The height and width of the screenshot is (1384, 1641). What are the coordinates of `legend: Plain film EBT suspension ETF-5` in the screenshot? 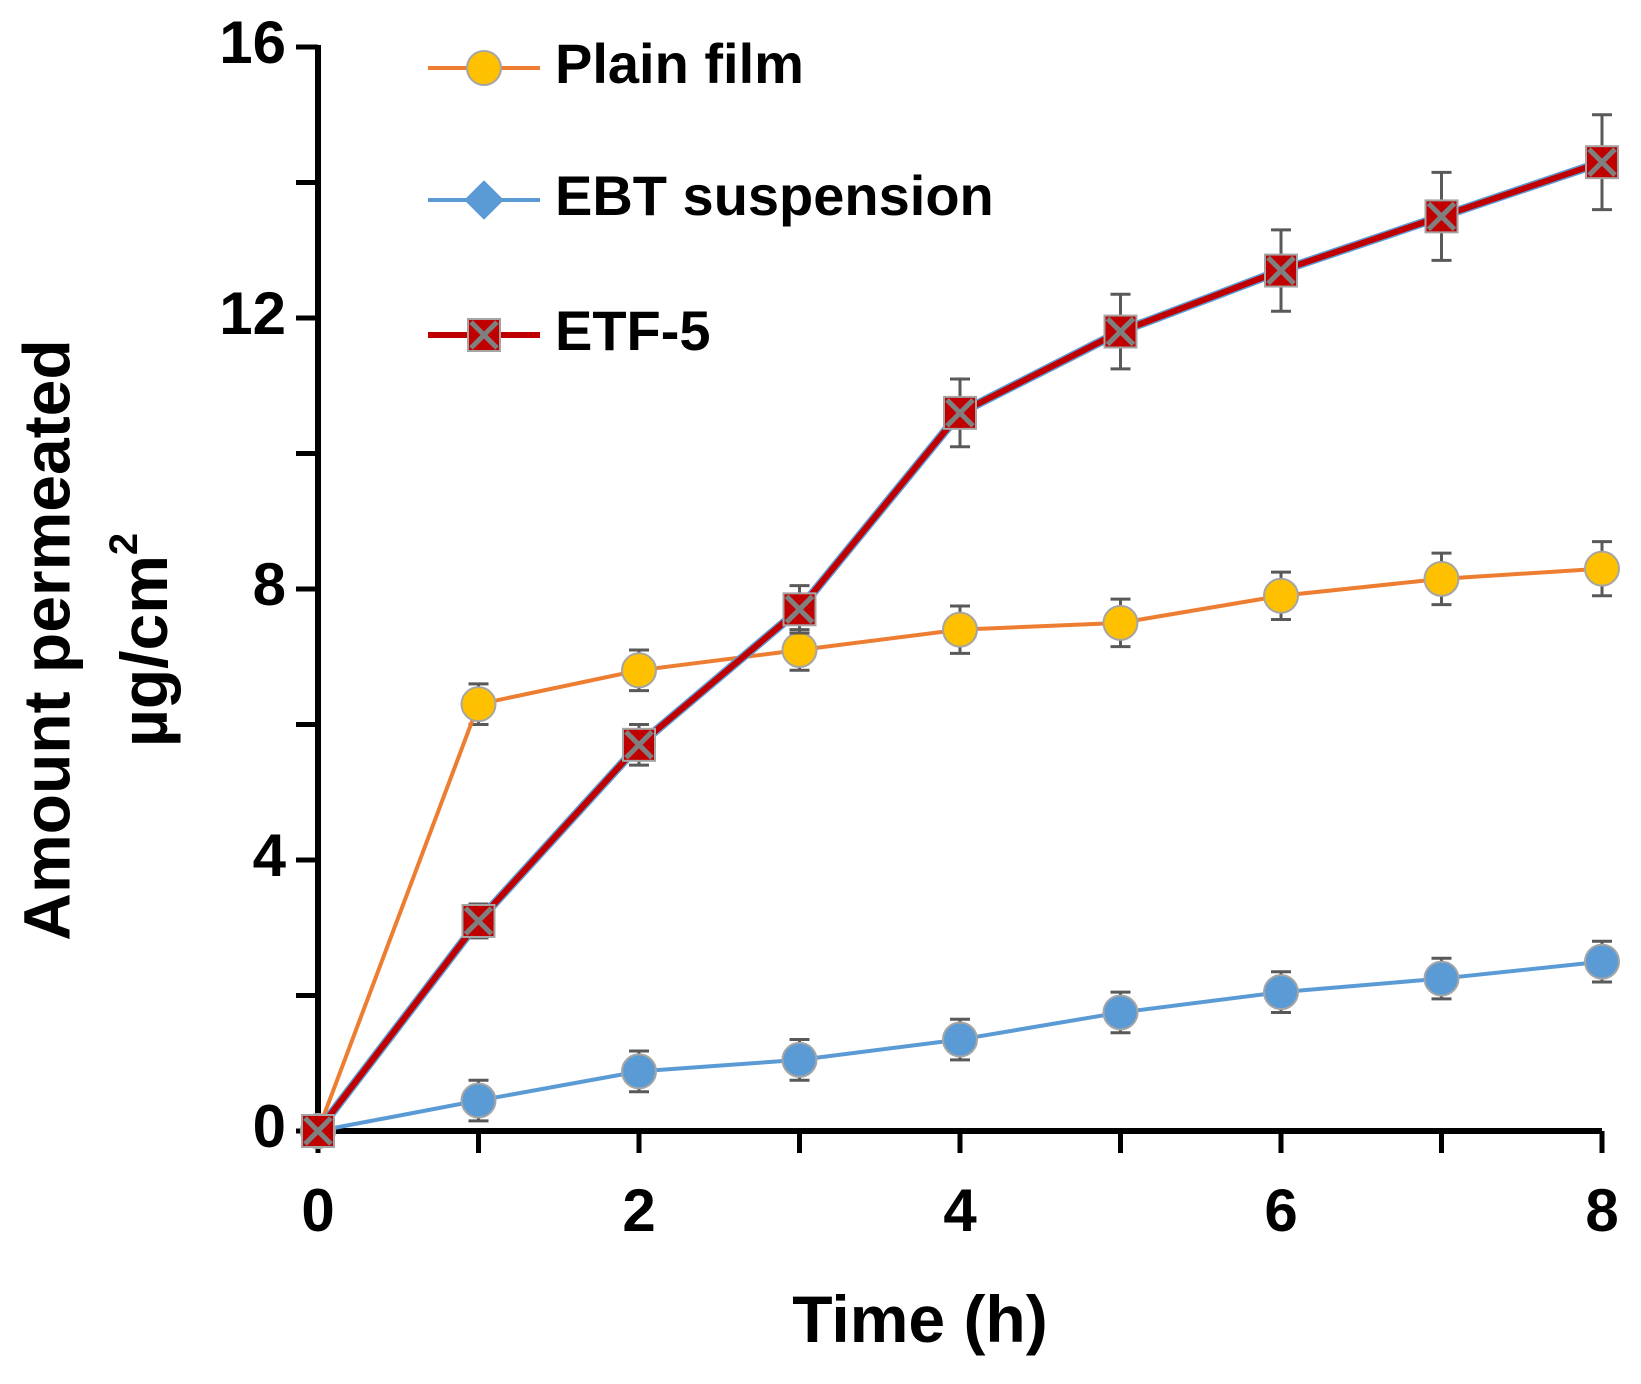 It's located at (711, 197).